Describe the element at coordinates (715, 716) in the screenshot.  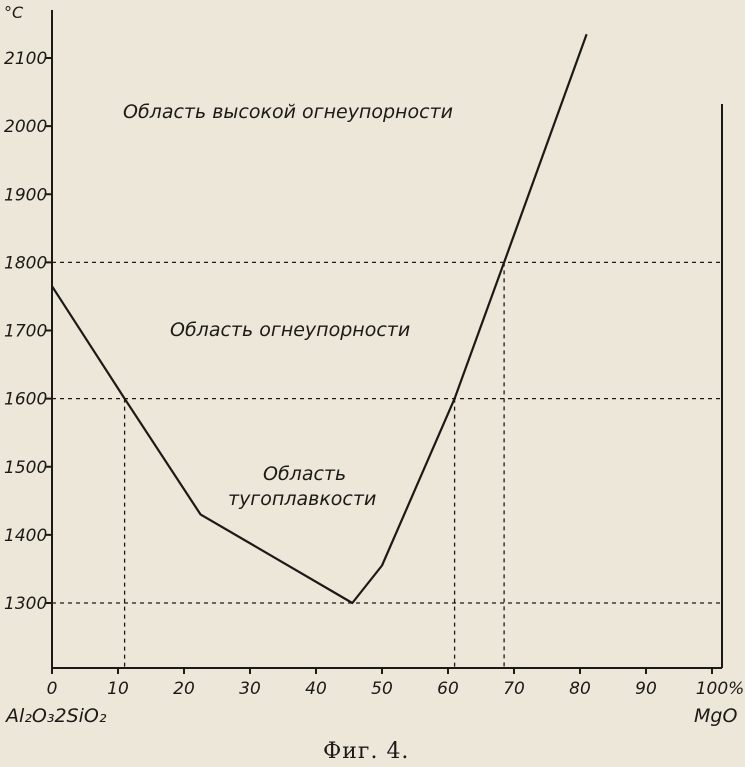
I see `right-end-label: MgO` at that location.